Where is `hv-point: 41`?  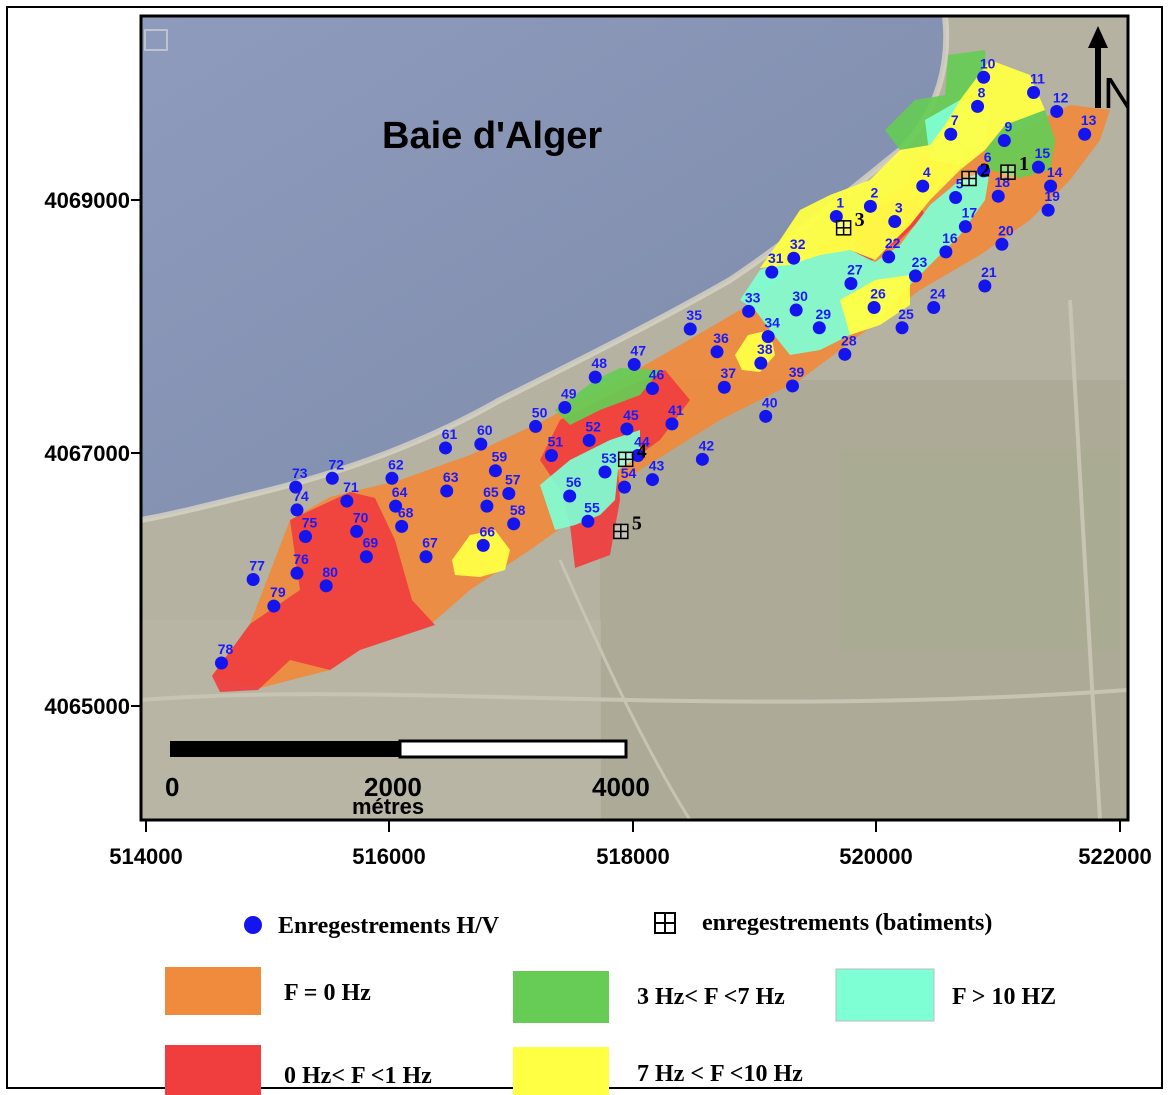 hv-point: 41 is located at coordinates (674, 416).